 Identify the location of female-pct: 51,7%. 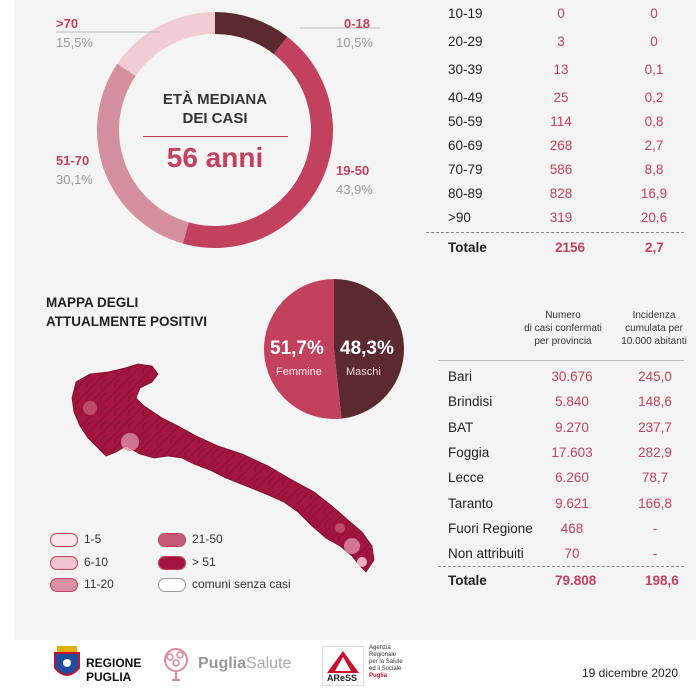
(297, 348).